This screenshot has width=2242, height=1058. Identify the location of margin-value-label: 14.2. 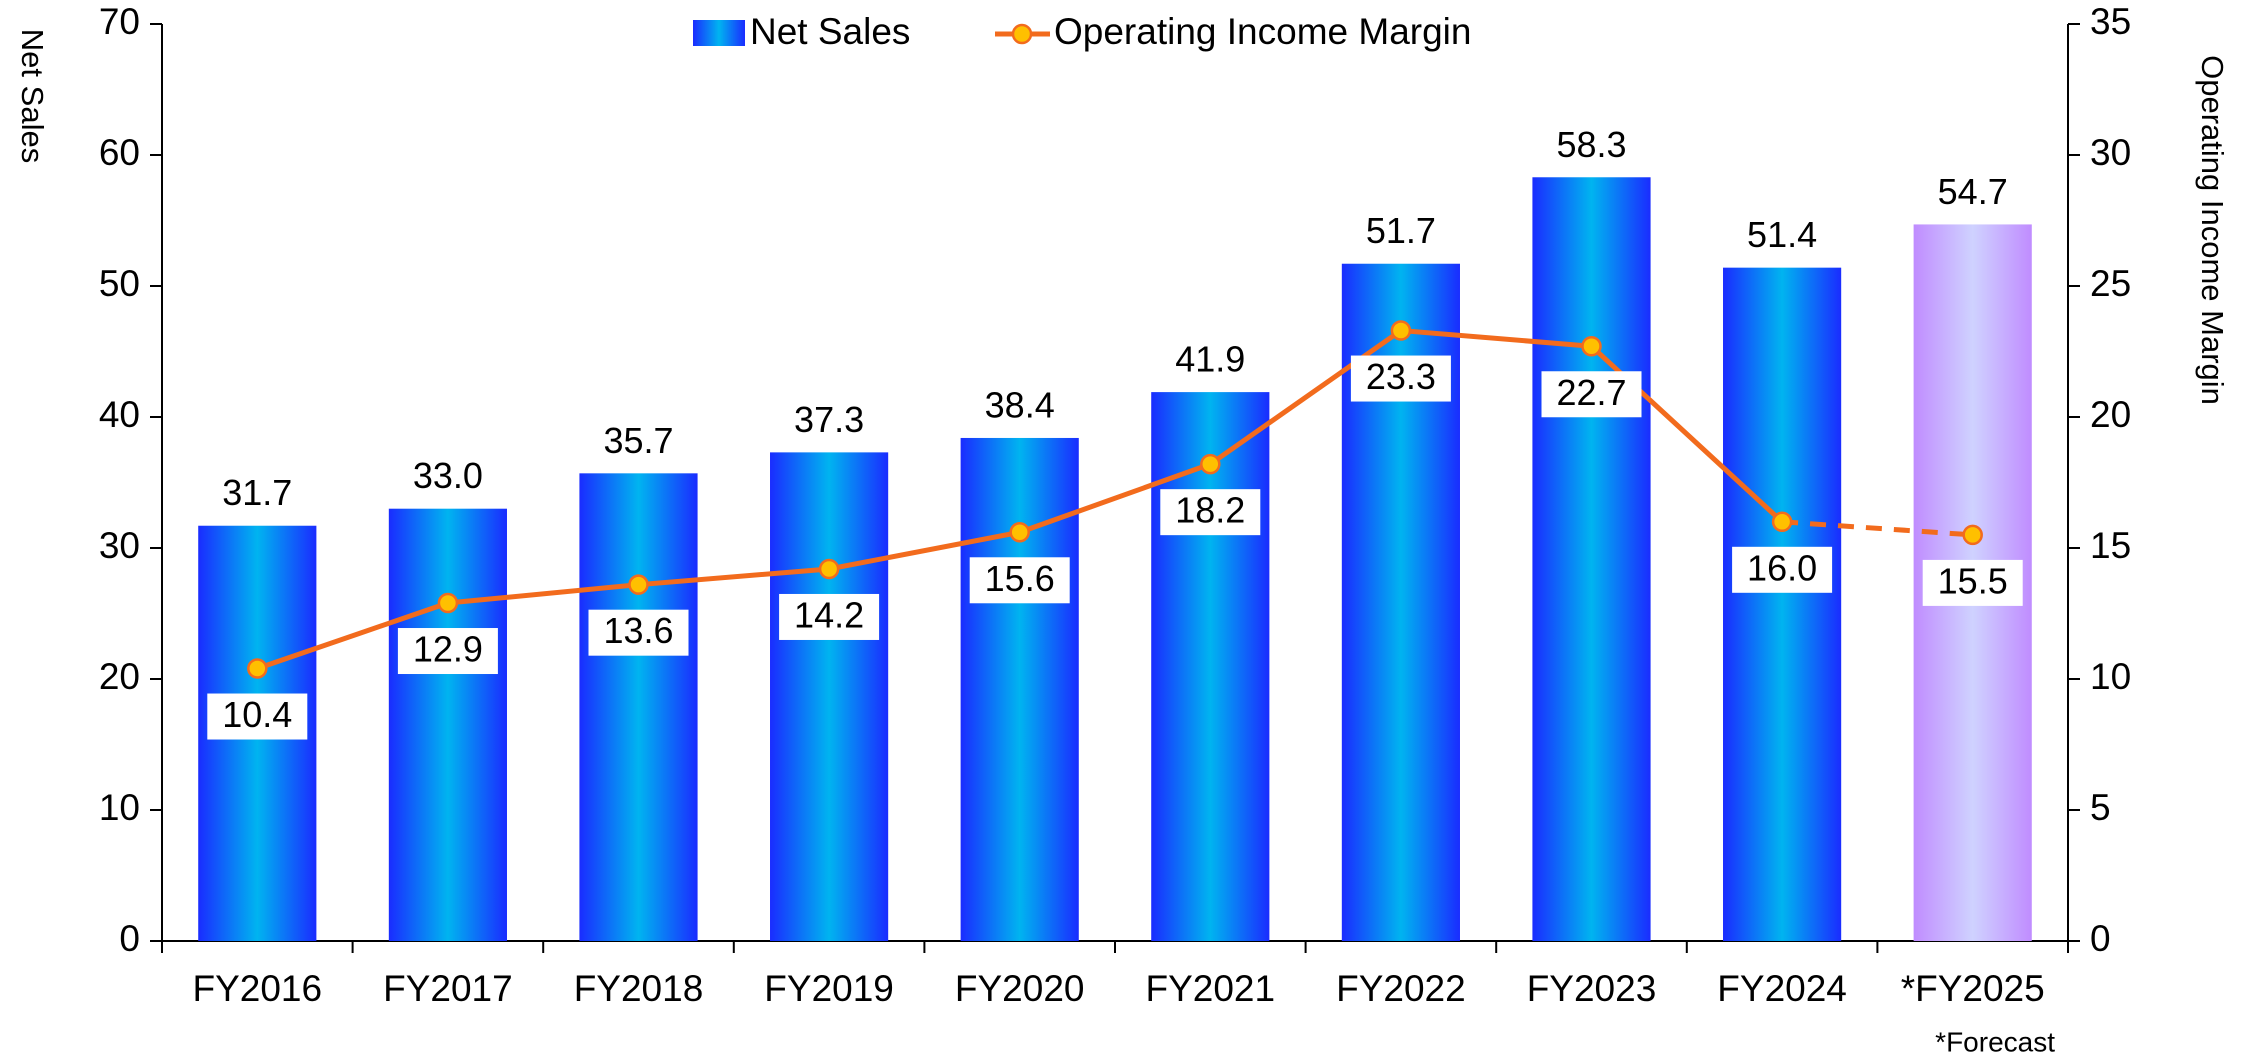
(829, 614).